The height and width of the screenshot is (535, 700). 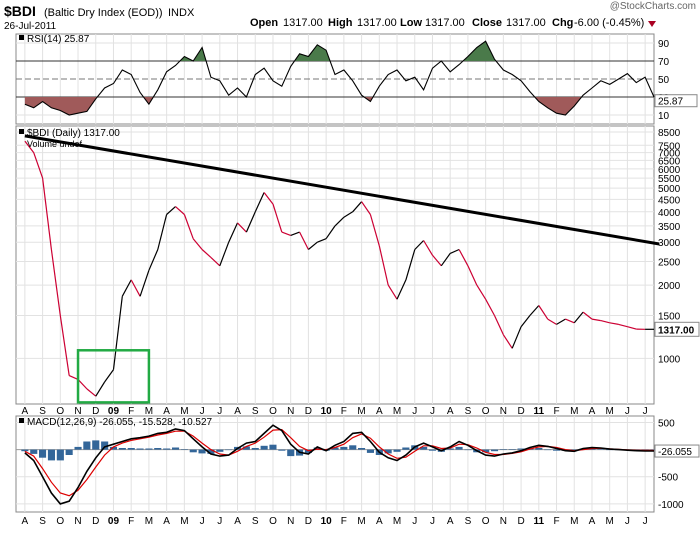 What do you see at coordinates (21, 37) in the screenshot?
I see `rsi-legend-swatch` at bounding box center [21, 37].